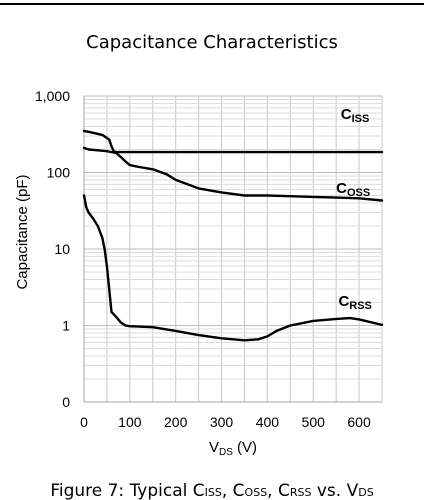 Image resolution: width=424 pixels, height=500 pixels. Describe the element at coordinates (245, 447) in the screenshot. I see `x-axis-label-unit: (V)` at that location.